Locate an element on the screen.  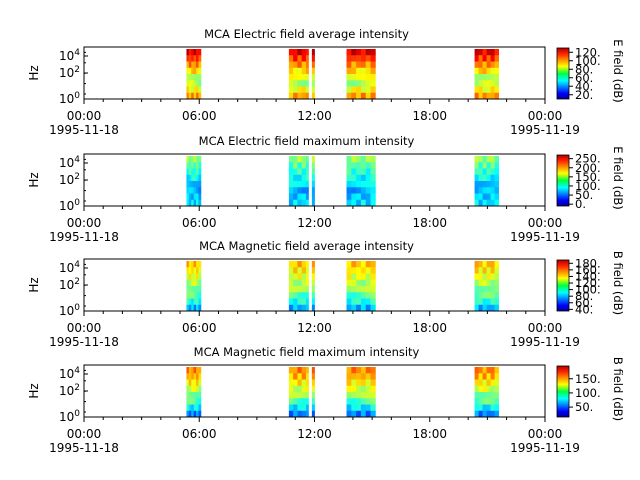
x-tick-time: 06:00 is located at coordinates (199, 223).